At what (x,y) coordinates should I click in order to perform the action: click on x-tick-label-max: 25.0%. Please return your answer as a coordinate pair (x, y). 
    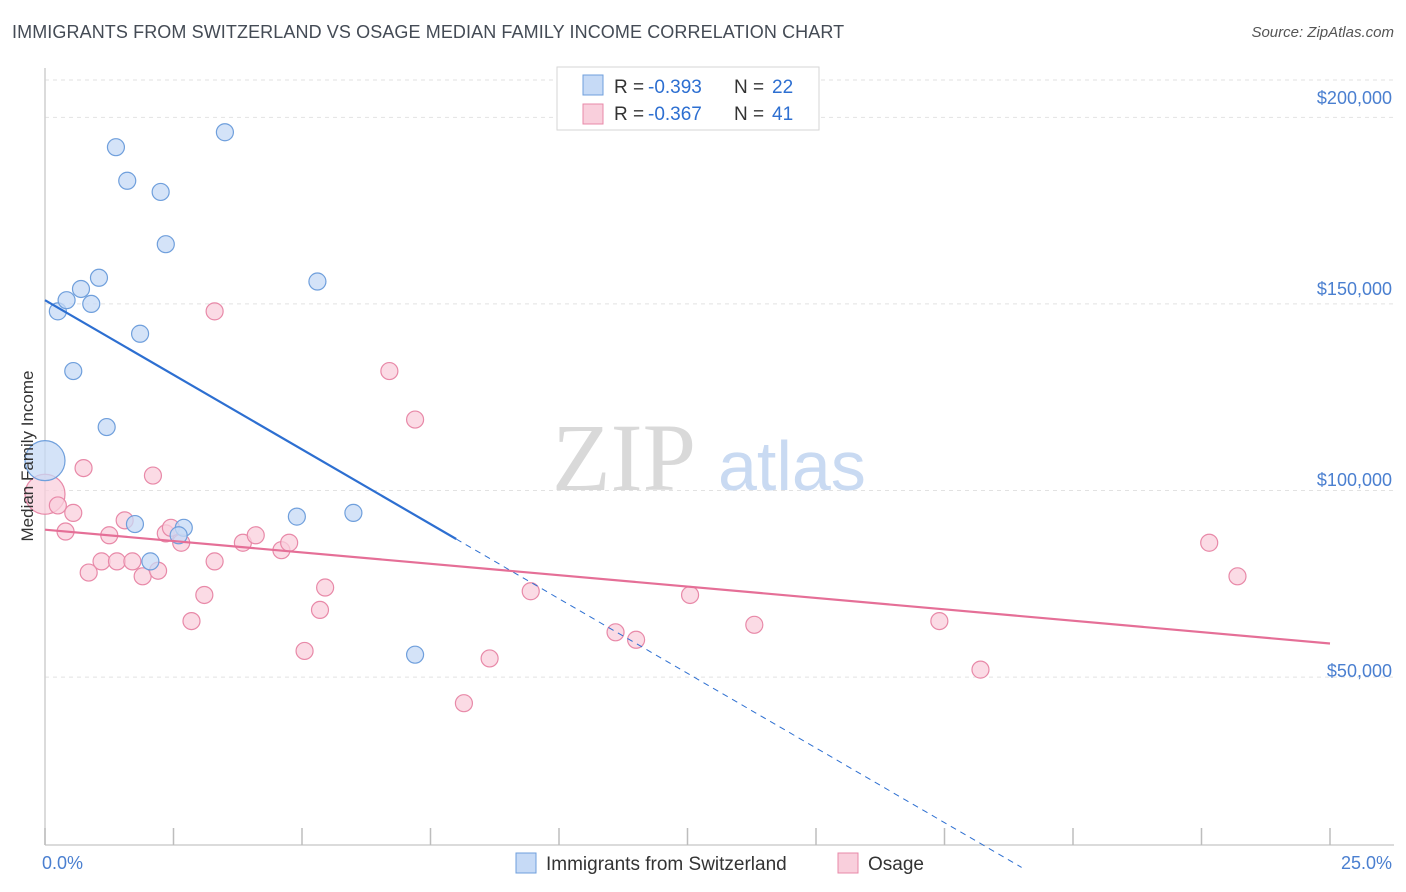
    Looking at the image, I should click on (1366, 863).